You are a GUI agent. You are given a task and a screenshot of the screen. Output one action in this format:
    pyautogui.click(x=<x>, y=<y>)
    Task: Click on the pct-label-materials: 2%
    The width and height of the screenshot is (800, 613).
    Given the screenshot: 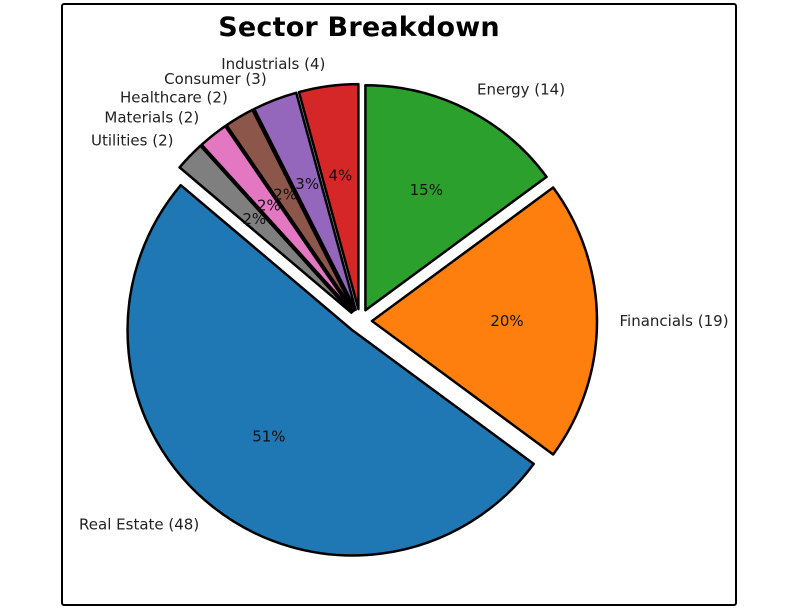 What is the action you would take?
    pyautogui.click(x=269, y=206)
    